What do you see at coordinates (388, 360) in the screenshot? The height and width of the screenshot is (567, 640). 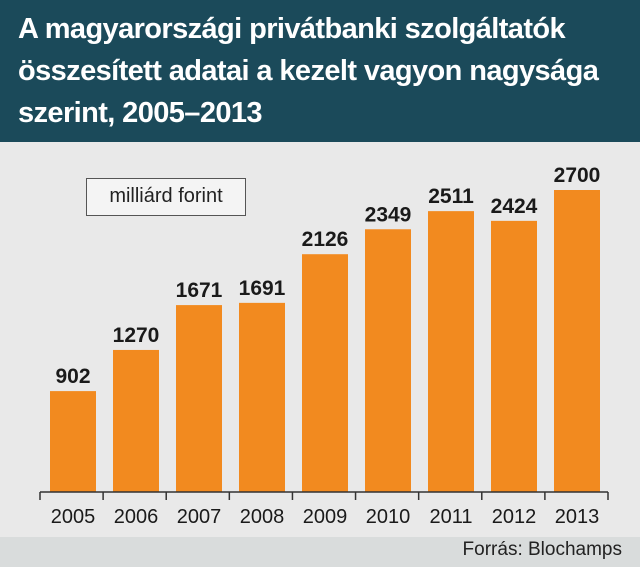 I see `bar-2010` at bounding box center [388, 360].